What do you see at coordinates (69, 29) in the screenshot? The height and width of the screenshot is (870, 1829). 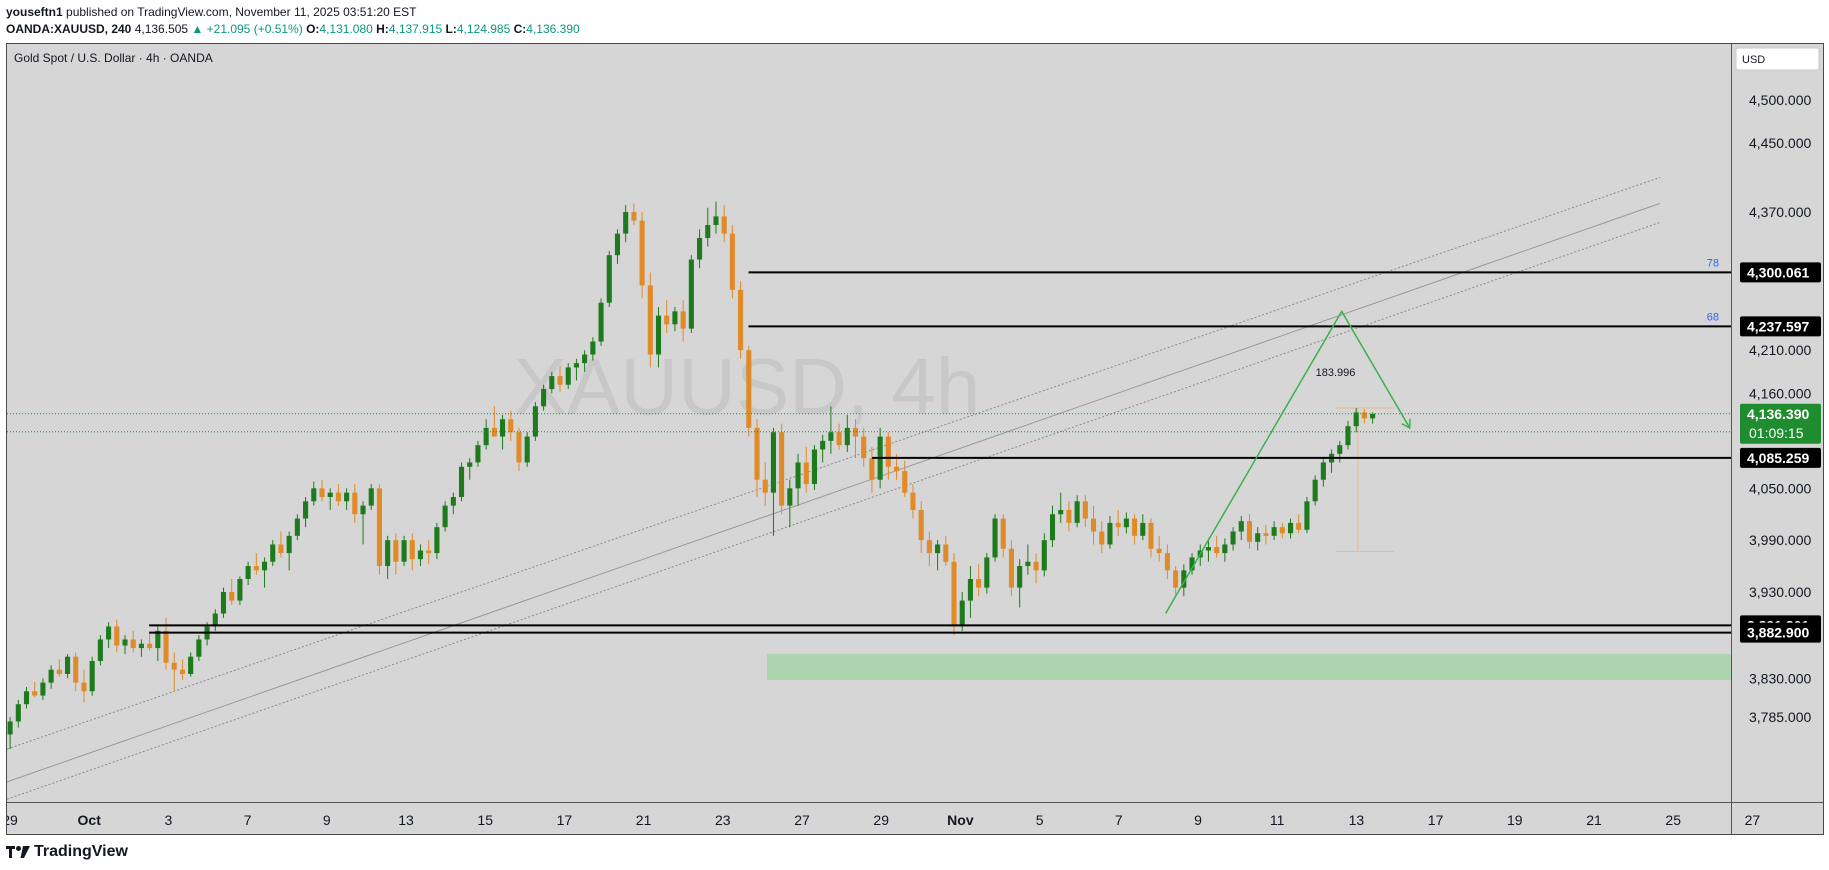 I see `symbol-label: OANDA:XAUUSD, 240` at bounding box center [69, 29].